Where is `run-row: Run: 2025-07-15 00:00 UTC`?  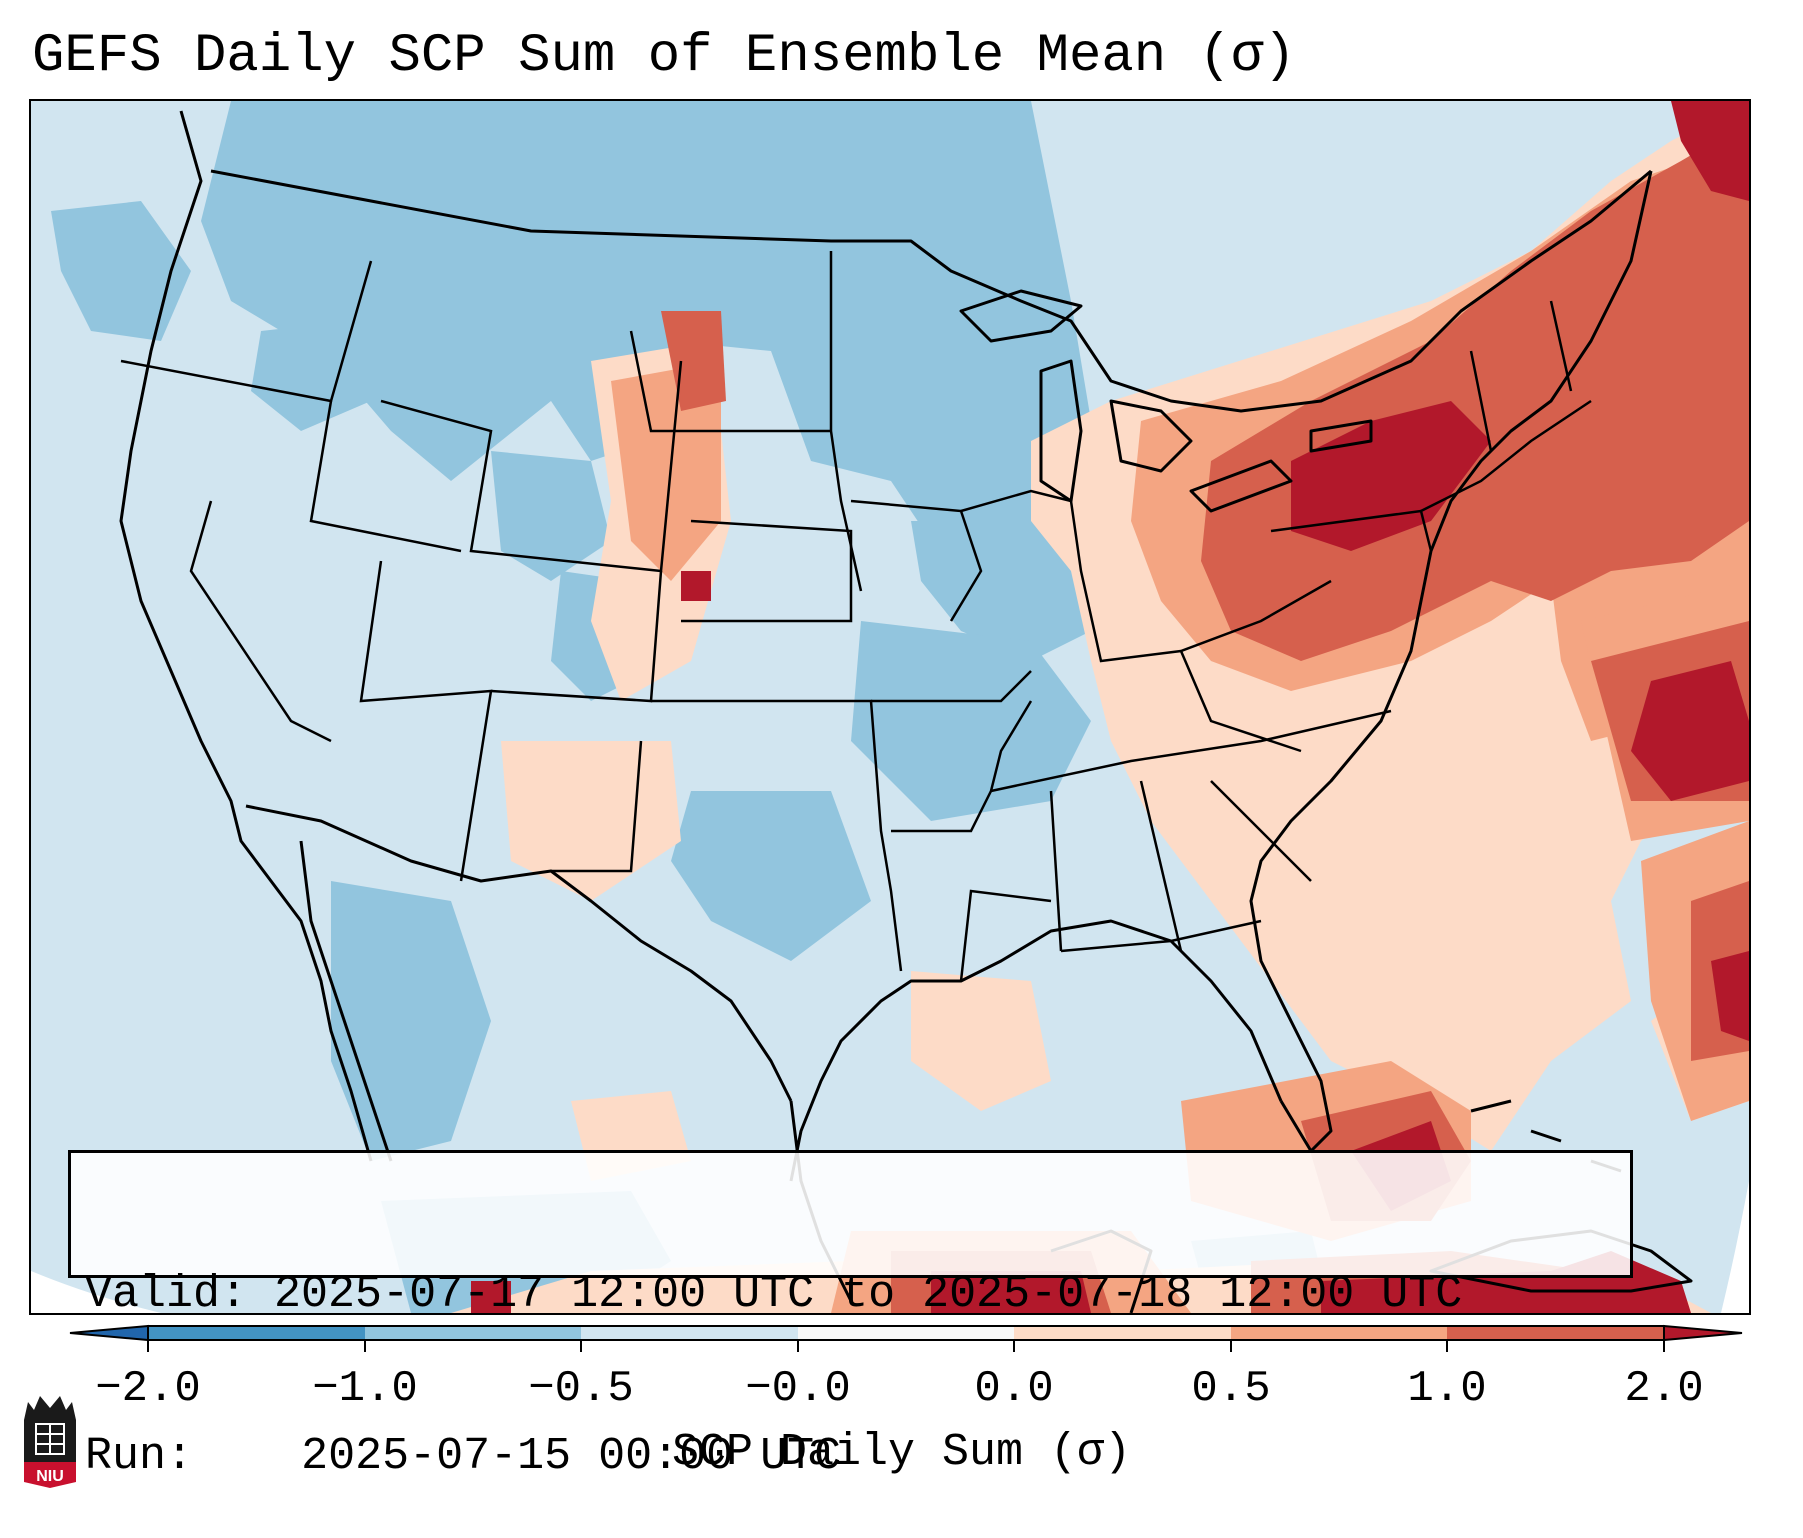
run-row: Run: 2025-07-15 00:00 UTC is located at coordinates (857, 1457).